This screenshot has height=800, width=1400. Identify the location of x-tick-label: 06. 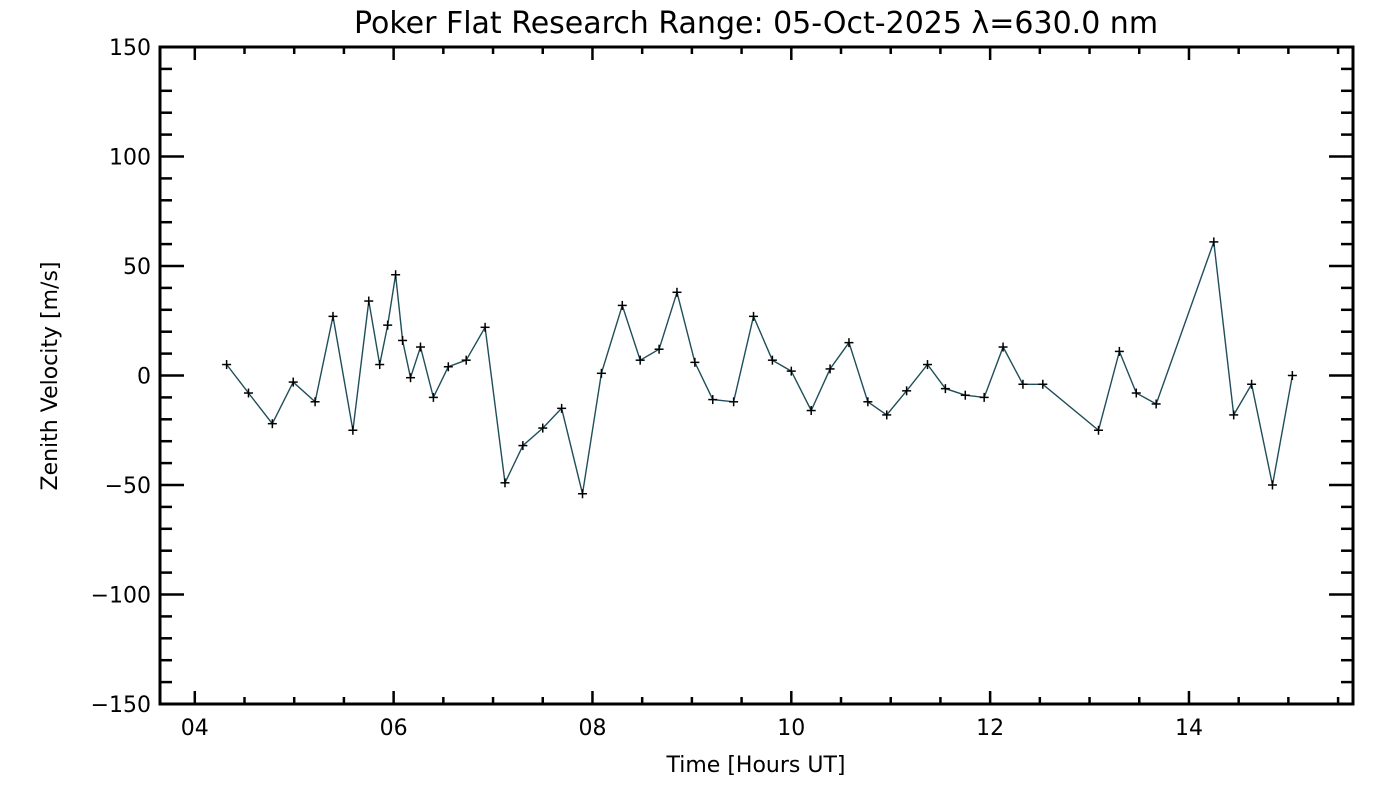
(394, 728).